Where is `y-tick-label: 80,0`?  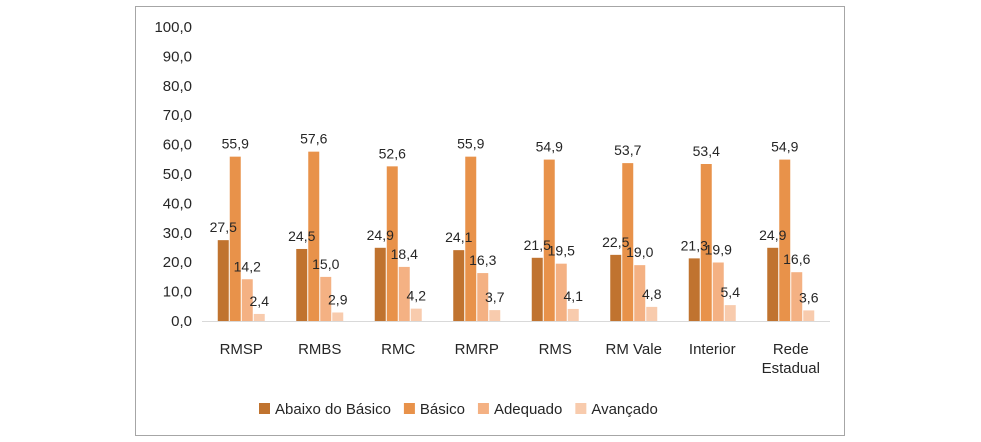
y-tick-label: 80,0 is located at coordinates (177, 86).